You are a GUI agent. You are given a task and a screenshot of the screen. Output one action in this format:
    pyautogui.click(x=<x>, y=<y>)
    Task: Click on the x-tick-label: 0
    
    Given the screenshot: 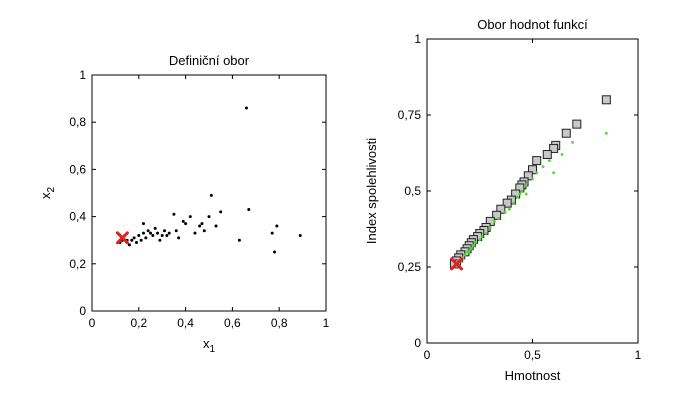 What is the action you would take?
    pyautogui.click(x=92, y=323)
    